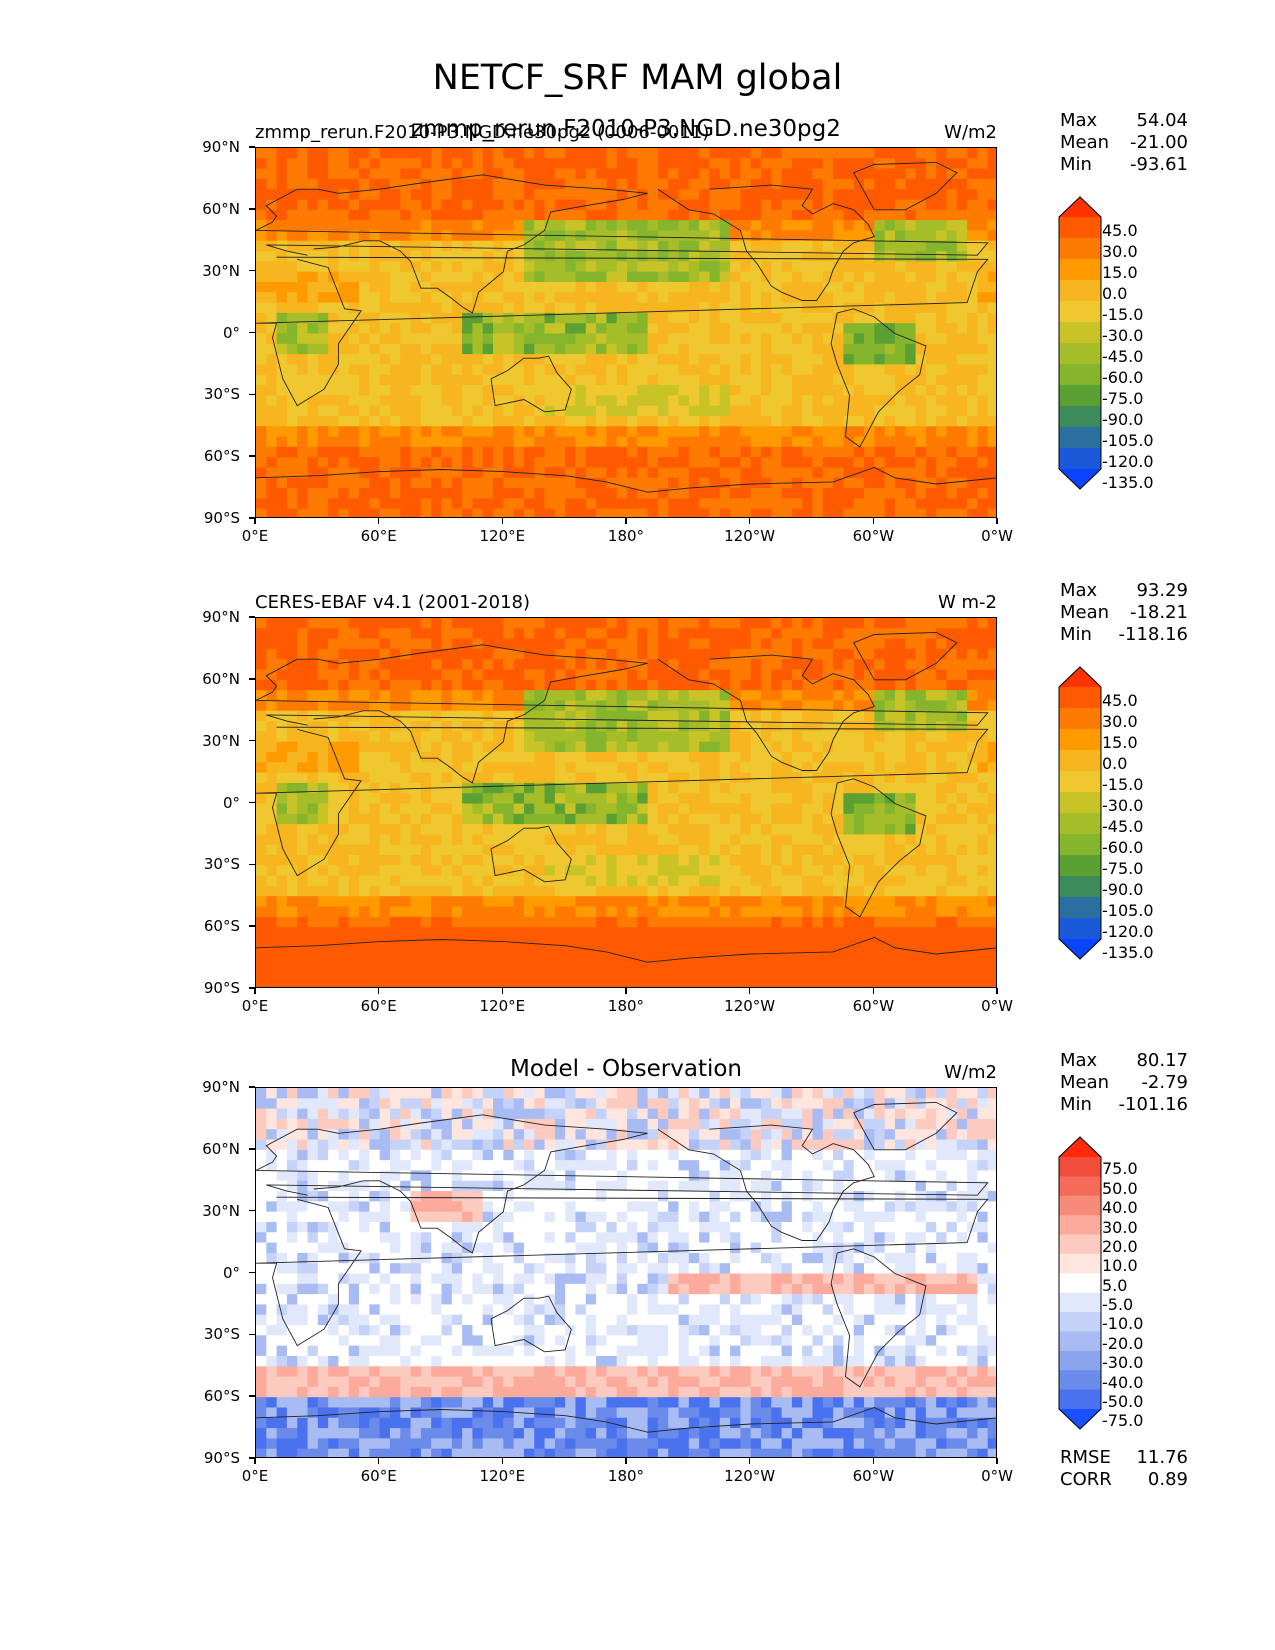 The image size is (1275, 1650). I want to click on x-tick-mark, so click(502, 521).